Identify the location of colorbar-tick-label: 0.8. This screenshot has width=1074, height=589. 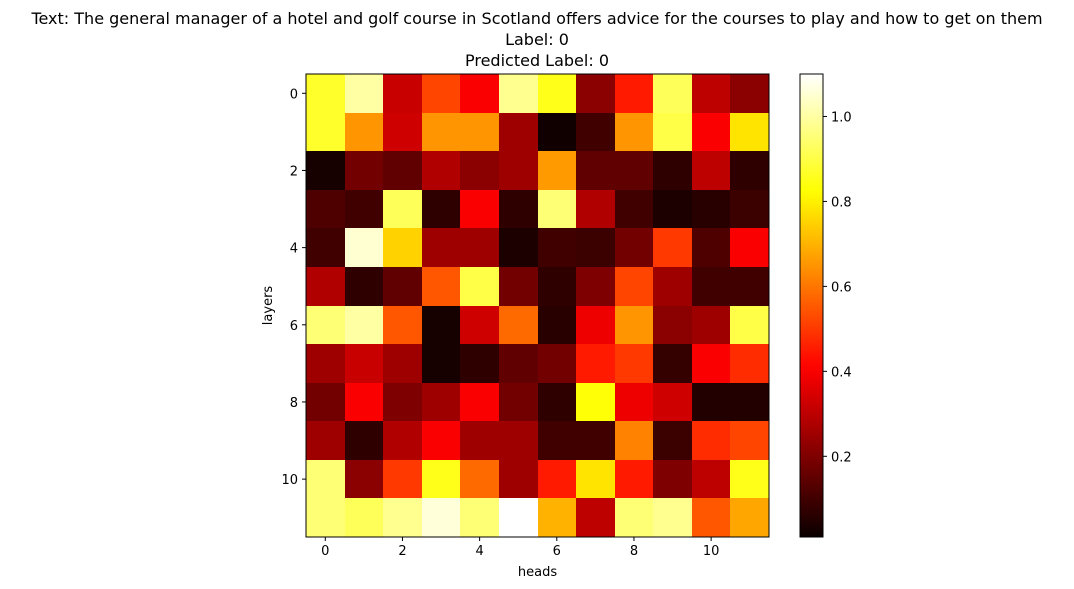
(841, 202).